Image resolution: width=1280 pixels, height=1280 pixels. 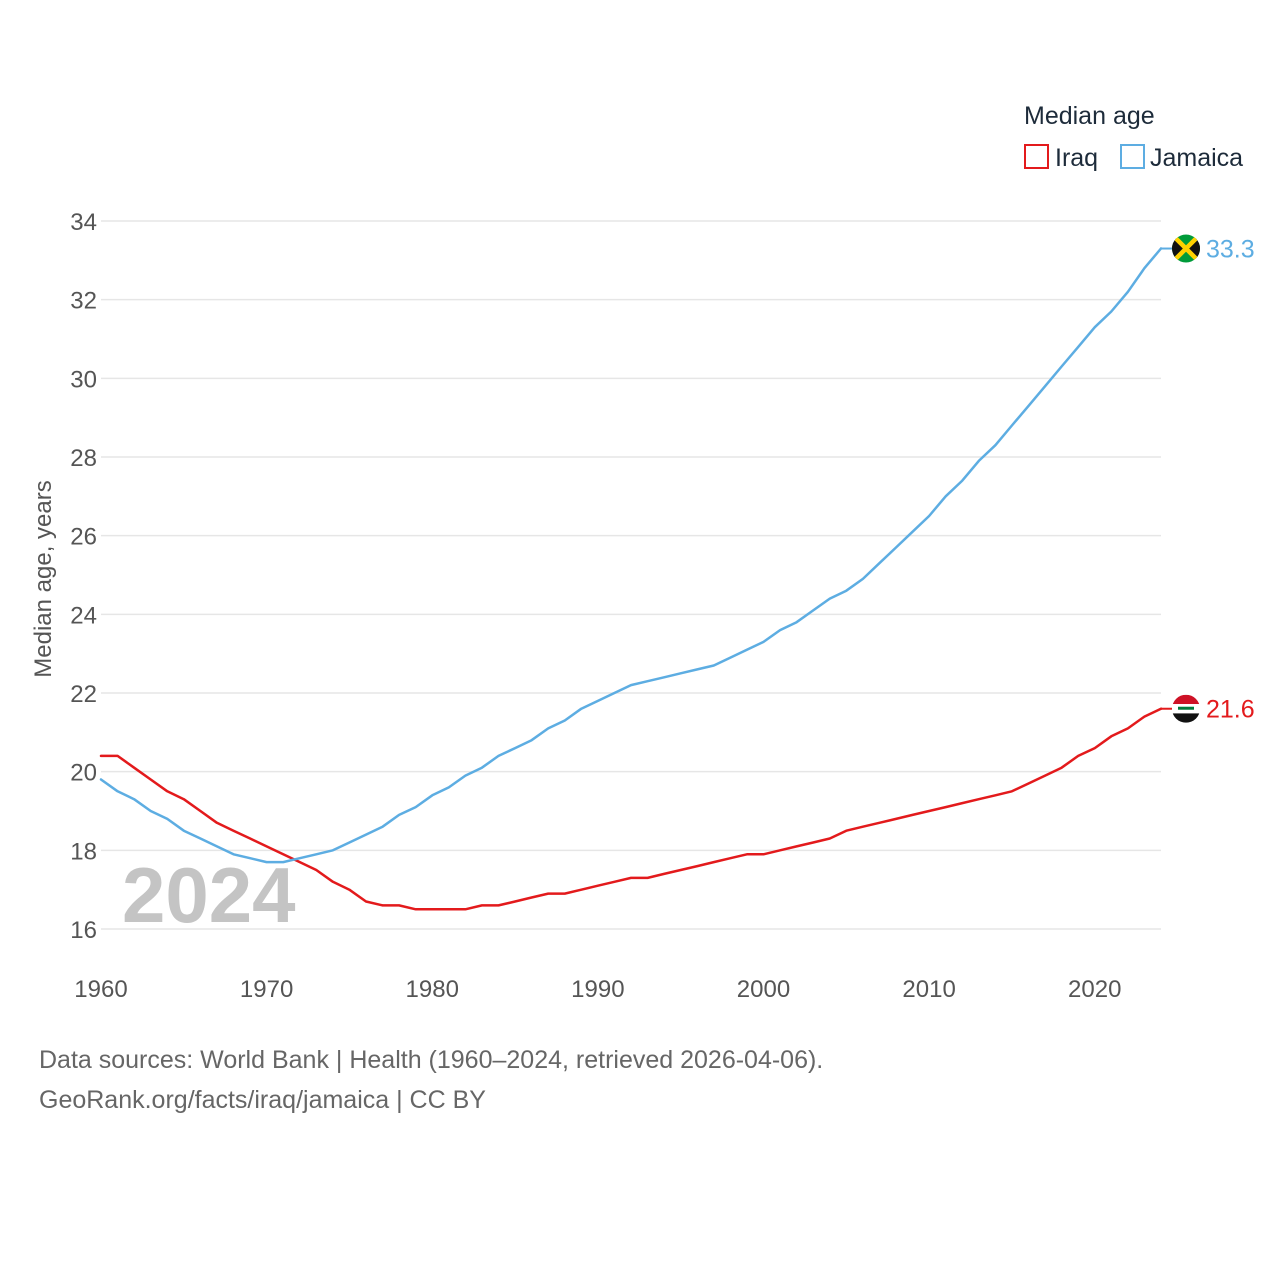 I want to click on end-value-label-jamaica: 33.3, so click(x=1230, y=250).